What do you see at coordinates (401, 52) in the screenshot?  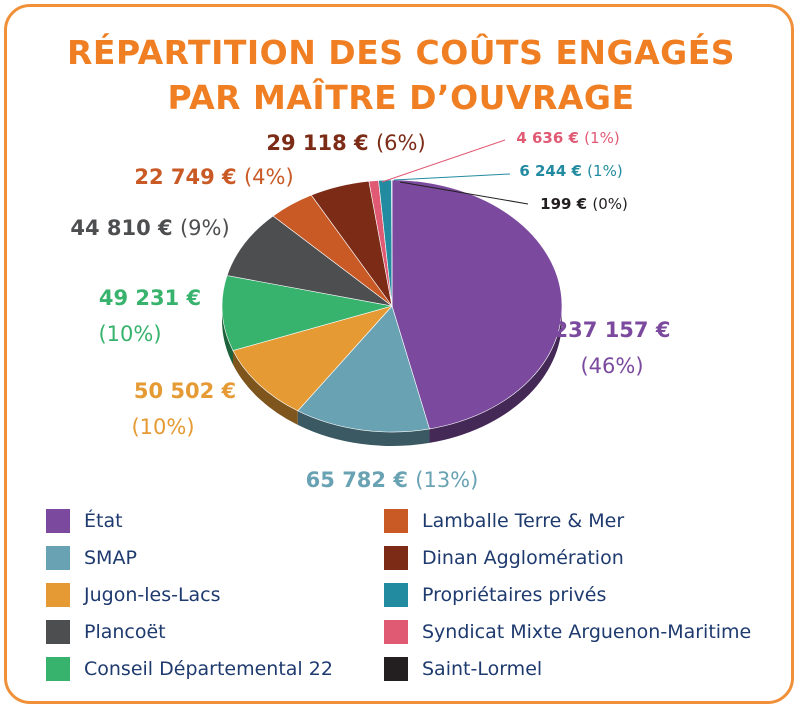 I see `chart-title: RÉPARTITION DES COÛTS ENGAGÉS` at bounding box center [401, 52].